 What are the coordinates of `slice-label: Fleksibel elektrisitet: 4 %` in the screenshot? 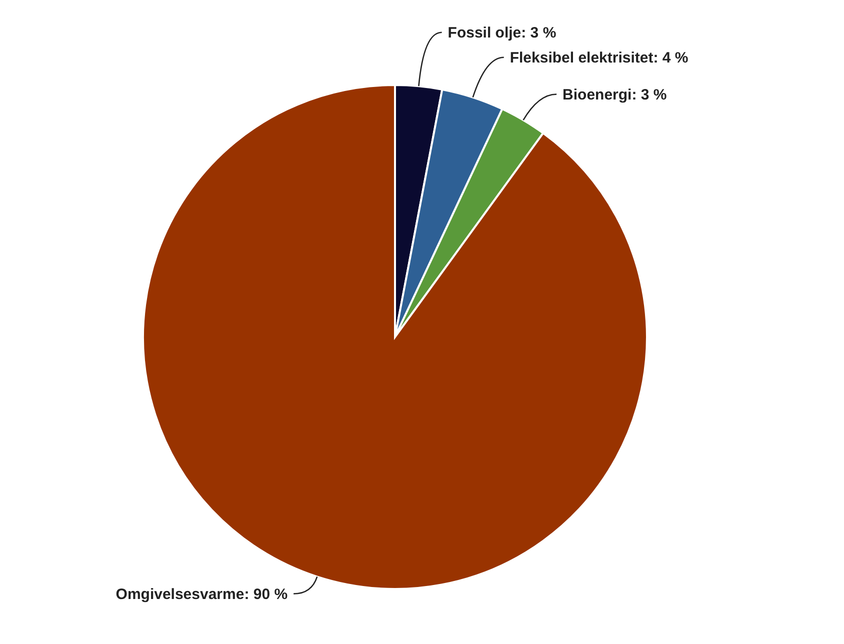 It's located at (599, 57).